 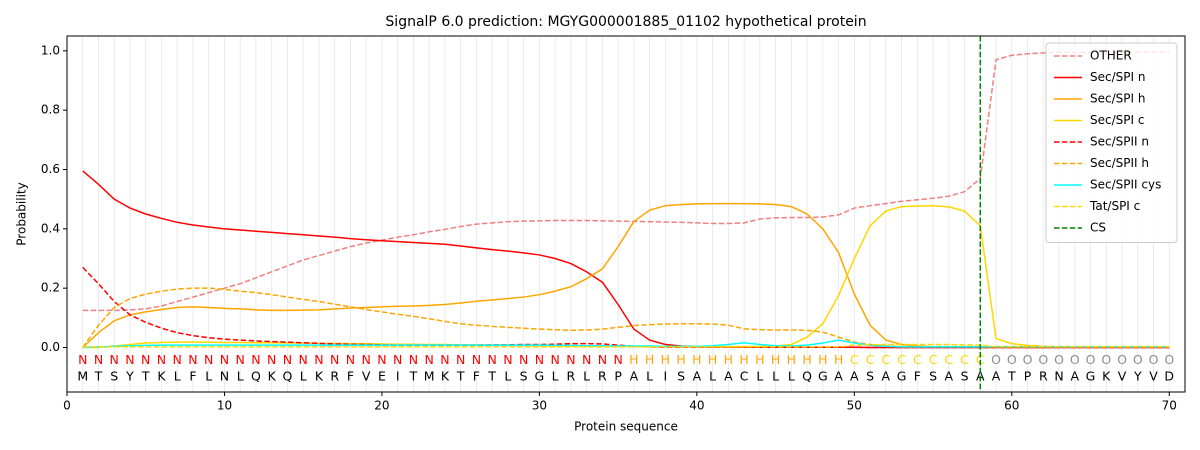 What do you see at coordinates (1122, 376) in the screenshot?
I see `residue-label: V` at bounding box center [1122, 376].